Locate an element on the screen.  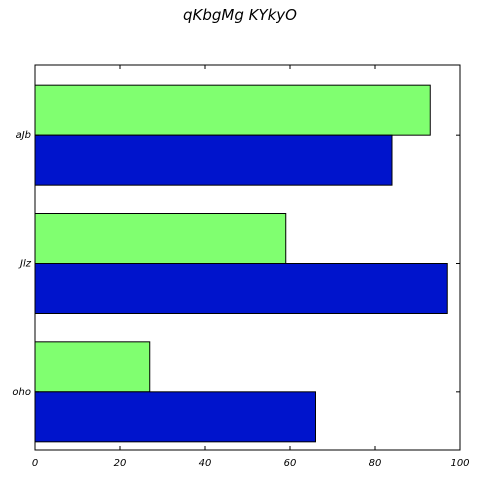
y-tick-label-aJb: aJb is located at coordinates (23, 135).